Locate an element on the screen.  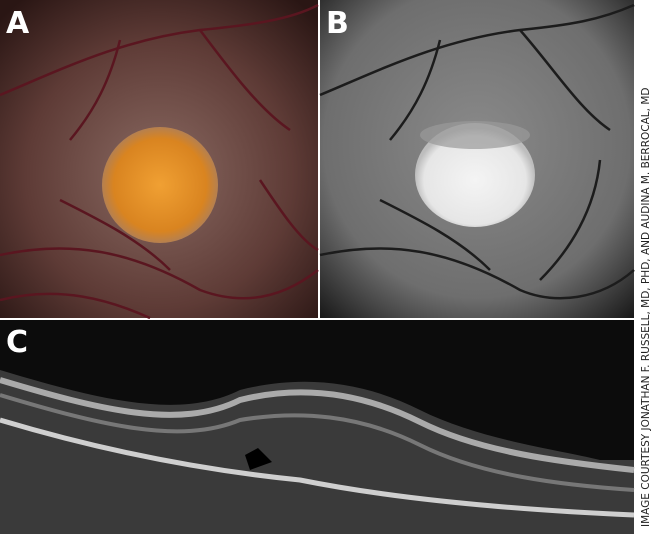
lesion-edge is located at coordinates (475, 135).